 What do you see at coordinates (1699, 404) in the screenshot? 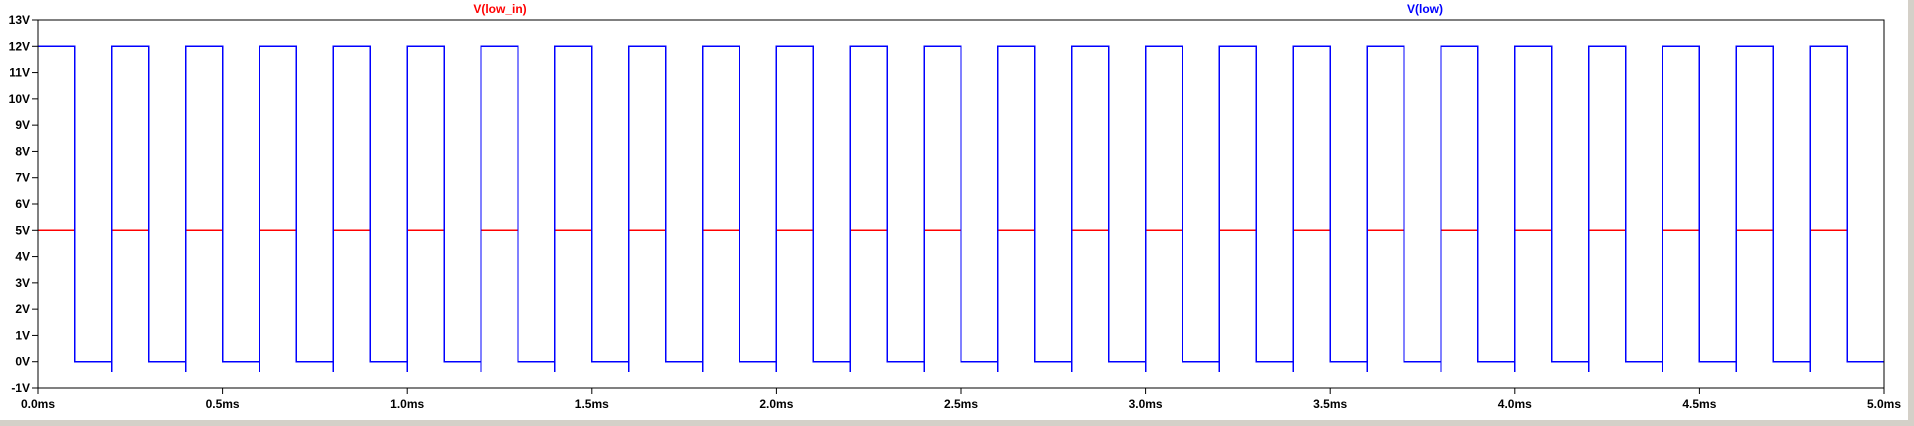
I see `x-tick-label: 4.5ms` at bounding box center [1699, 404].